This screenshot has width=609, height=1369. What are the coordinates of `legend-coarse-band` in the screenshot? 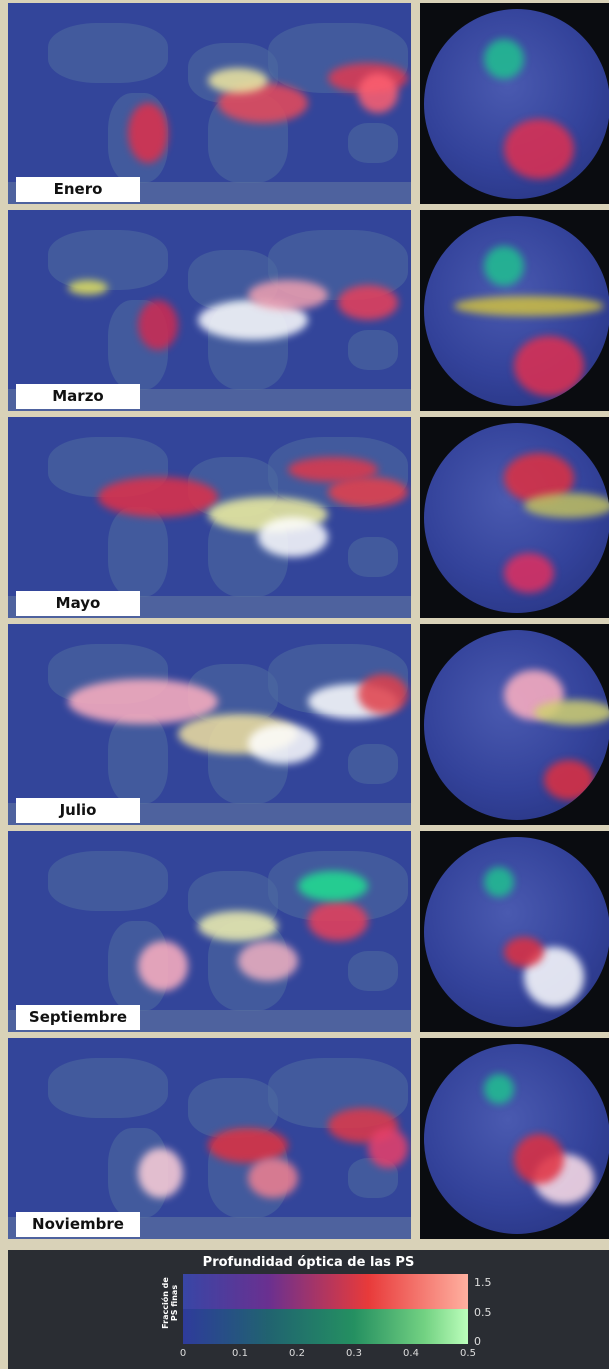 It's located at (325, 1291).